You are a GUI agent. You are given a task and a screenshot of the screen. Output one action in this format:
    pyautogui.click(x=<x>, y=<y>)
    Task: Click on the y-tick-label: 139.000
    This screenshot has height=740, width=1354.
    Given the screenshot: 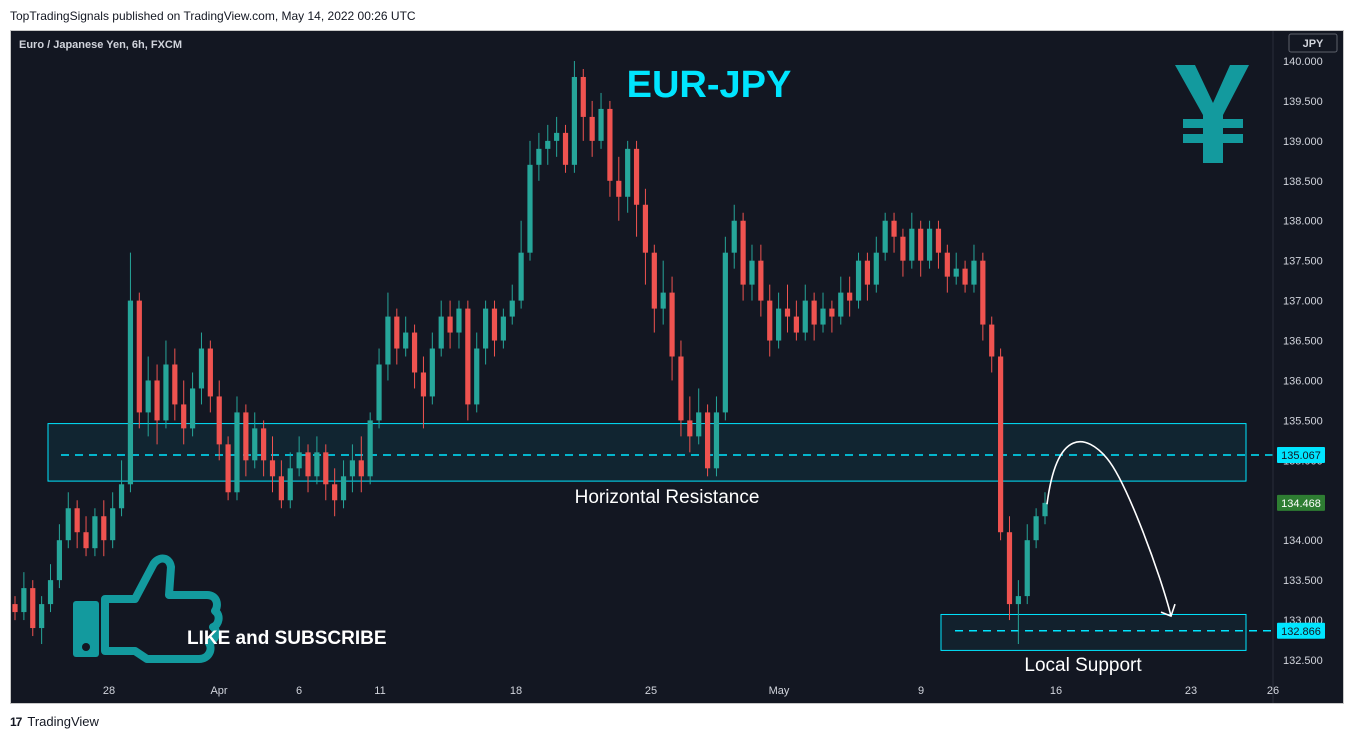 What is the action you would take?
    pyautogui.click(x=1303, y=142)
    